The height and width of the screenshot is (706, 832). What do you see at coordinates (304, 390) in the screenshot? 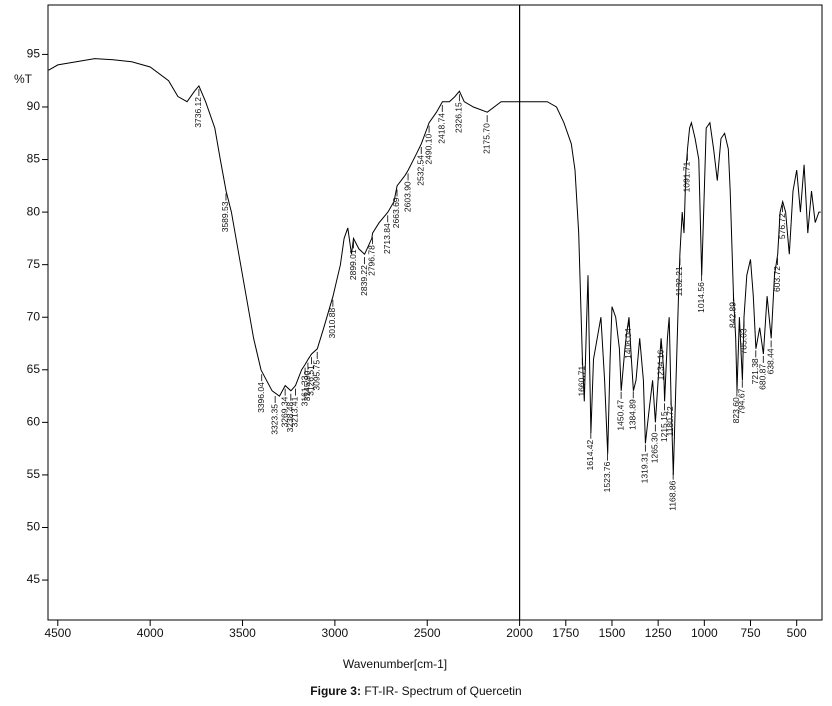
I see `peak-label: 3161.33` at bounding box center [304, 390].